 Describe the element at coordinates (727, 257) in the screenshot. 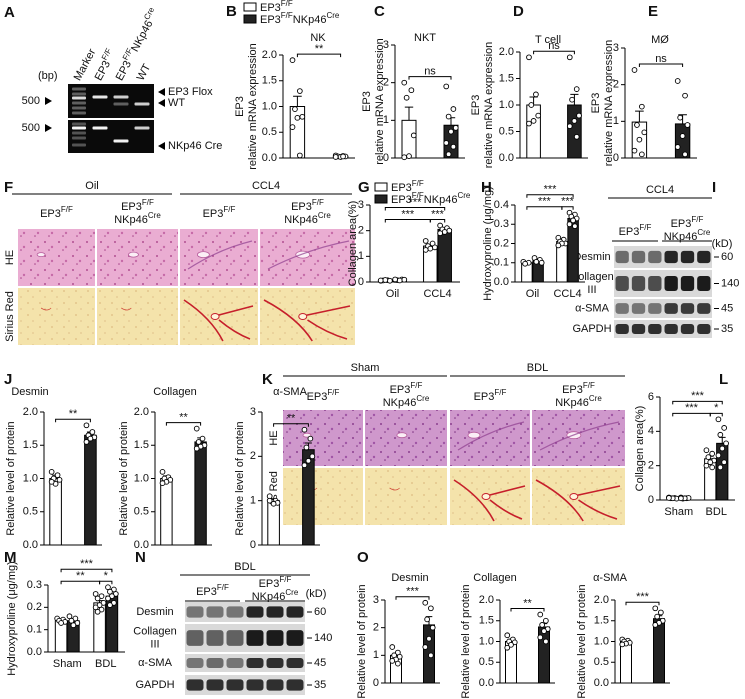

I see `marker-label: 60` at that location.